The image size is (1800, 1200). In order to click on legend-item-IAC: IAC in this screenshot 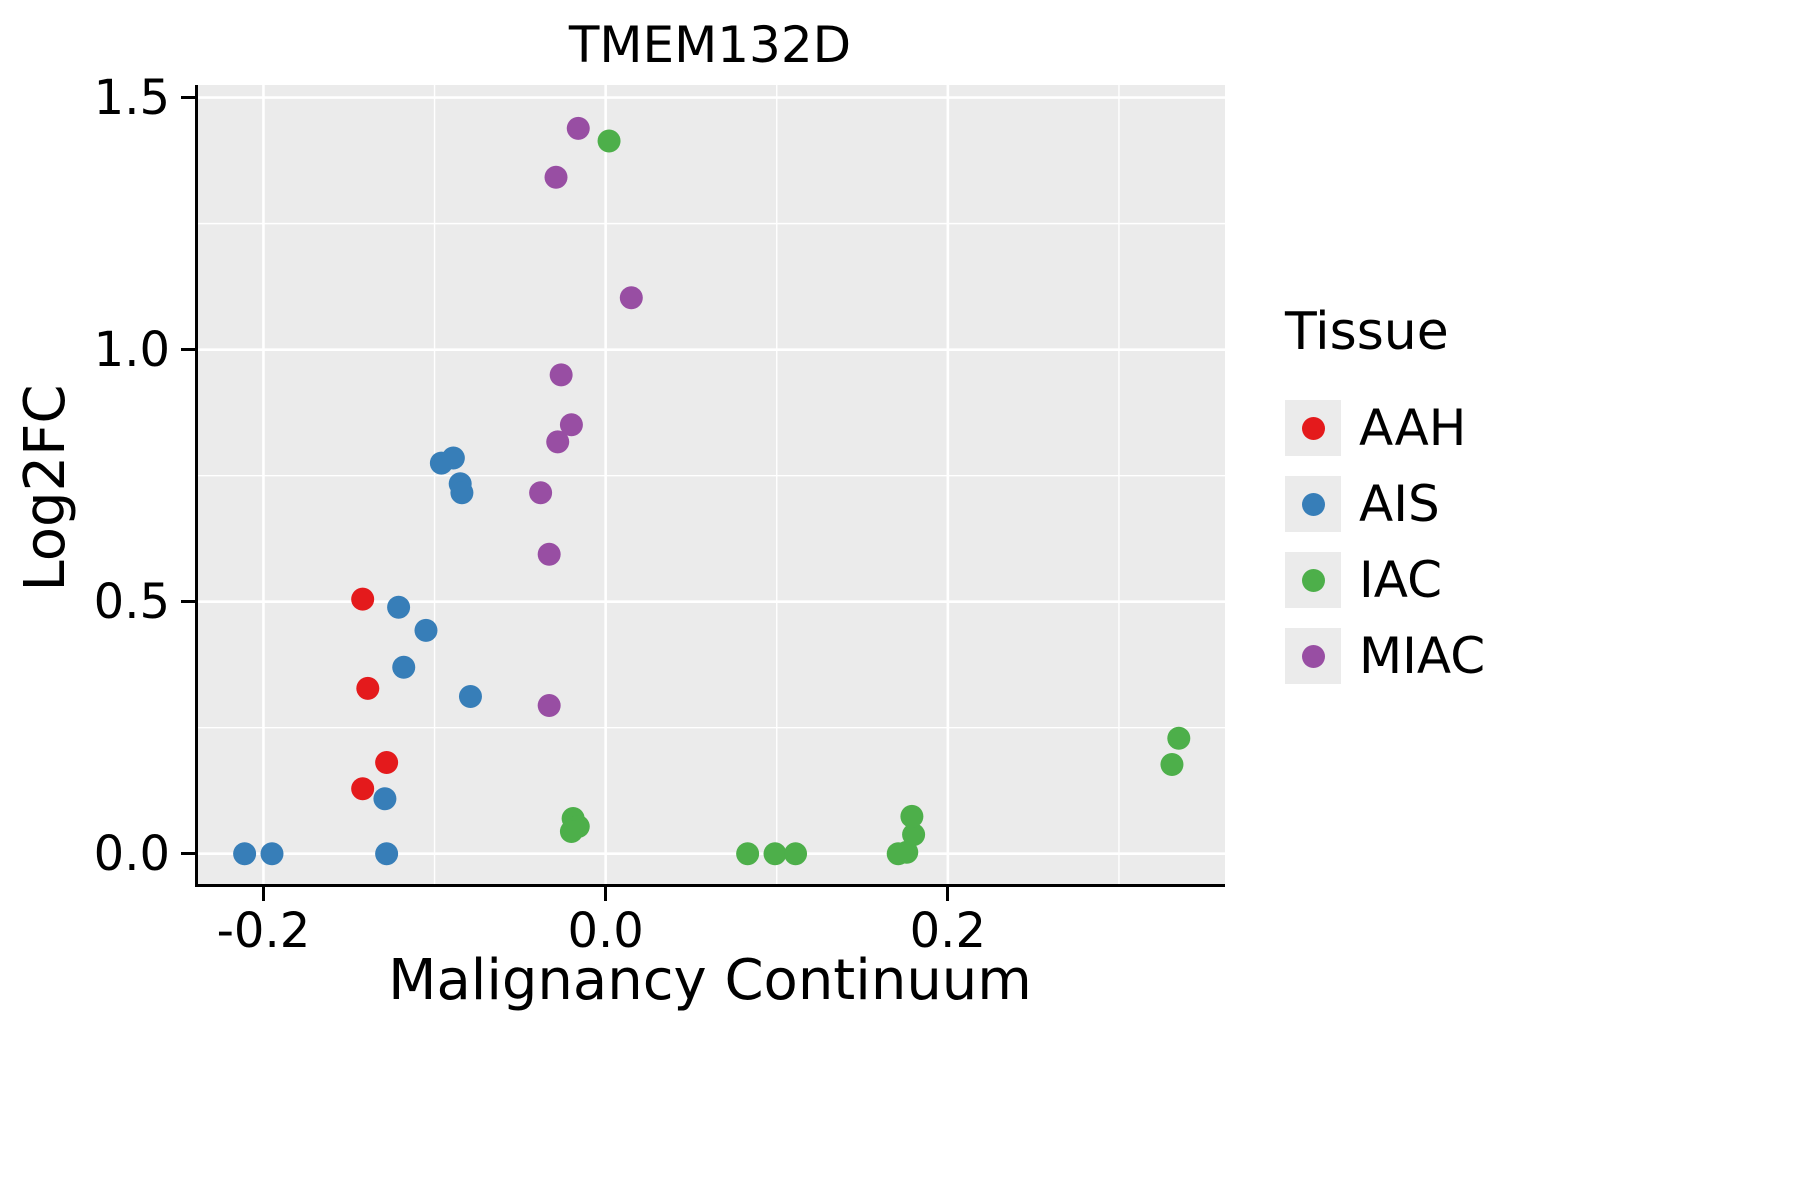, I will do `click(1385, 580)`.